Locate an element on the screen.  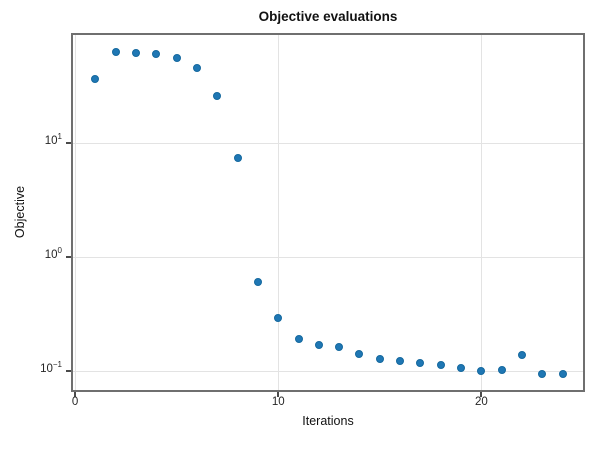
x-axis-label: Iterations is located at coordinates (328, 421).